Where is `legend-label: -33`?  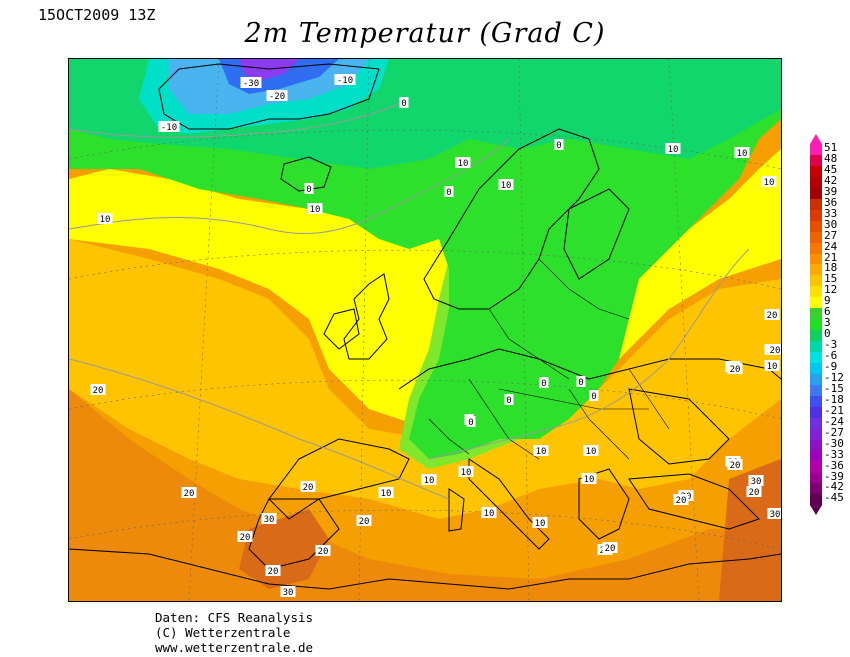 legend-label: -33 is located at coordinates (834, 454).